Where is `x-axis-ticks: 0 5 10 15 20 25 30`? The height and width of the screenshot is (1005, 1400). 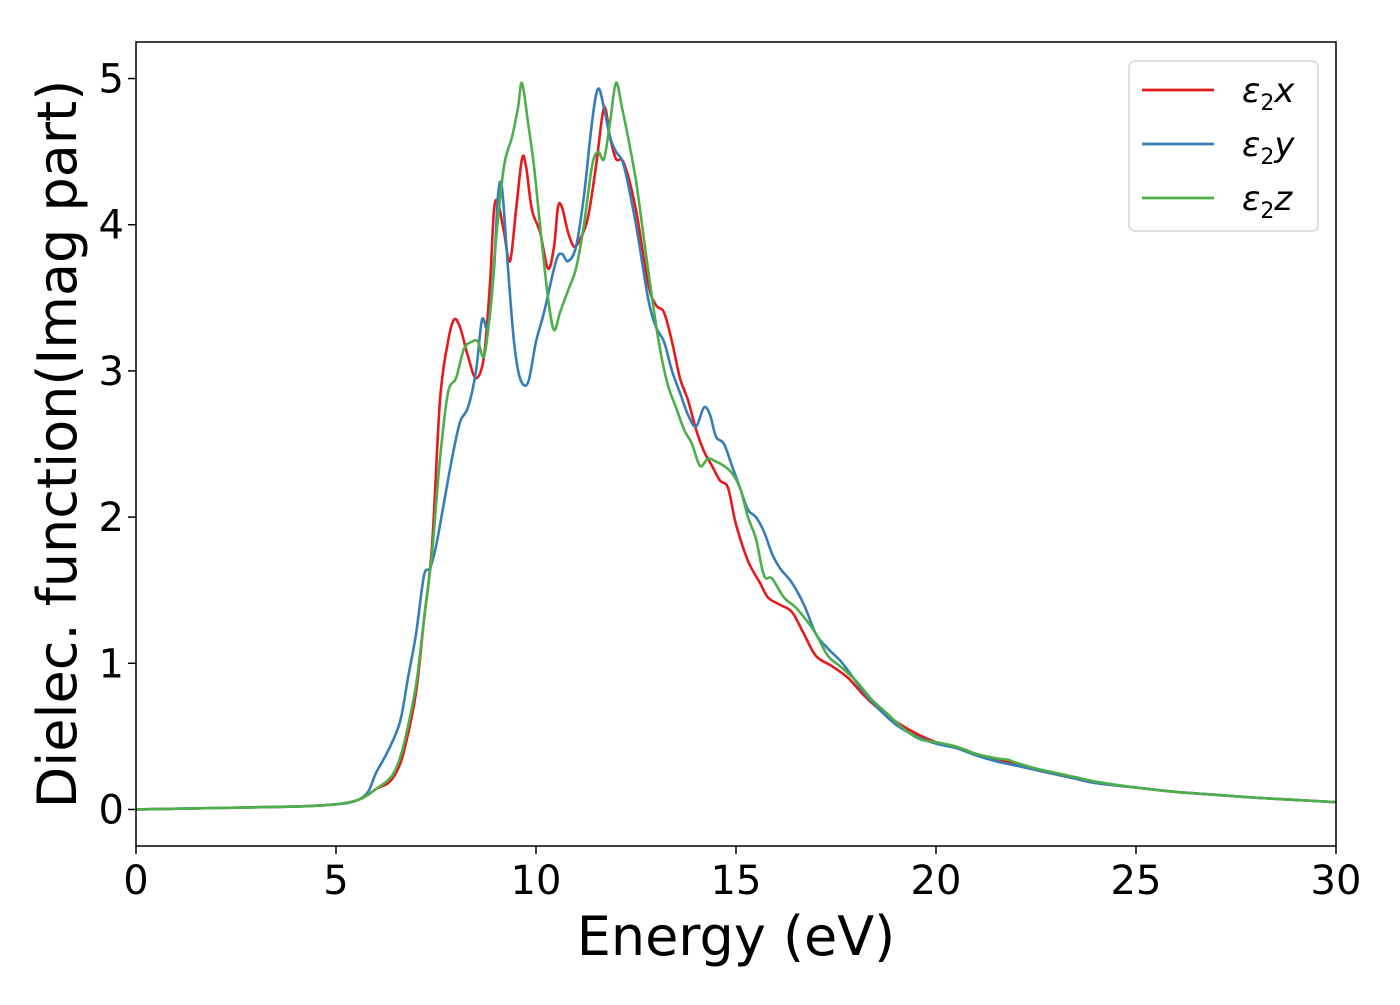
x-axis-ticks: 0 5 10 15 20 25 30 is located at coordinates (742, 875).